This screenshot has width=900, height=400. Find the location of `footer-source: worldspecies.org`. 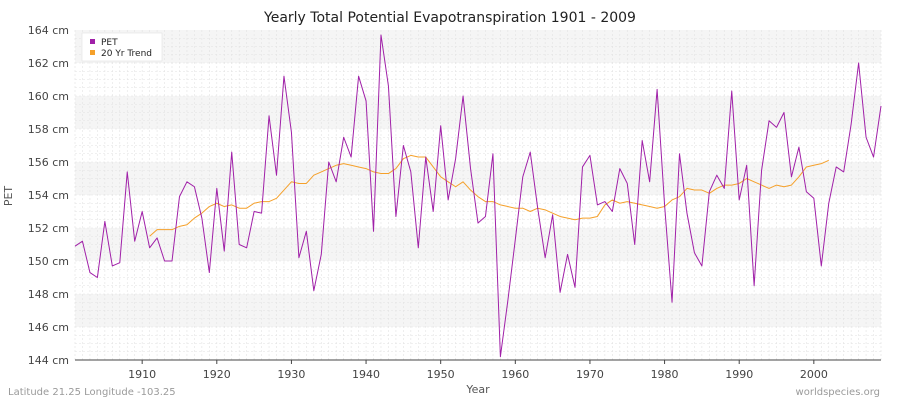

footer-source: worldspecies.org is located at coordinates (838, 392).